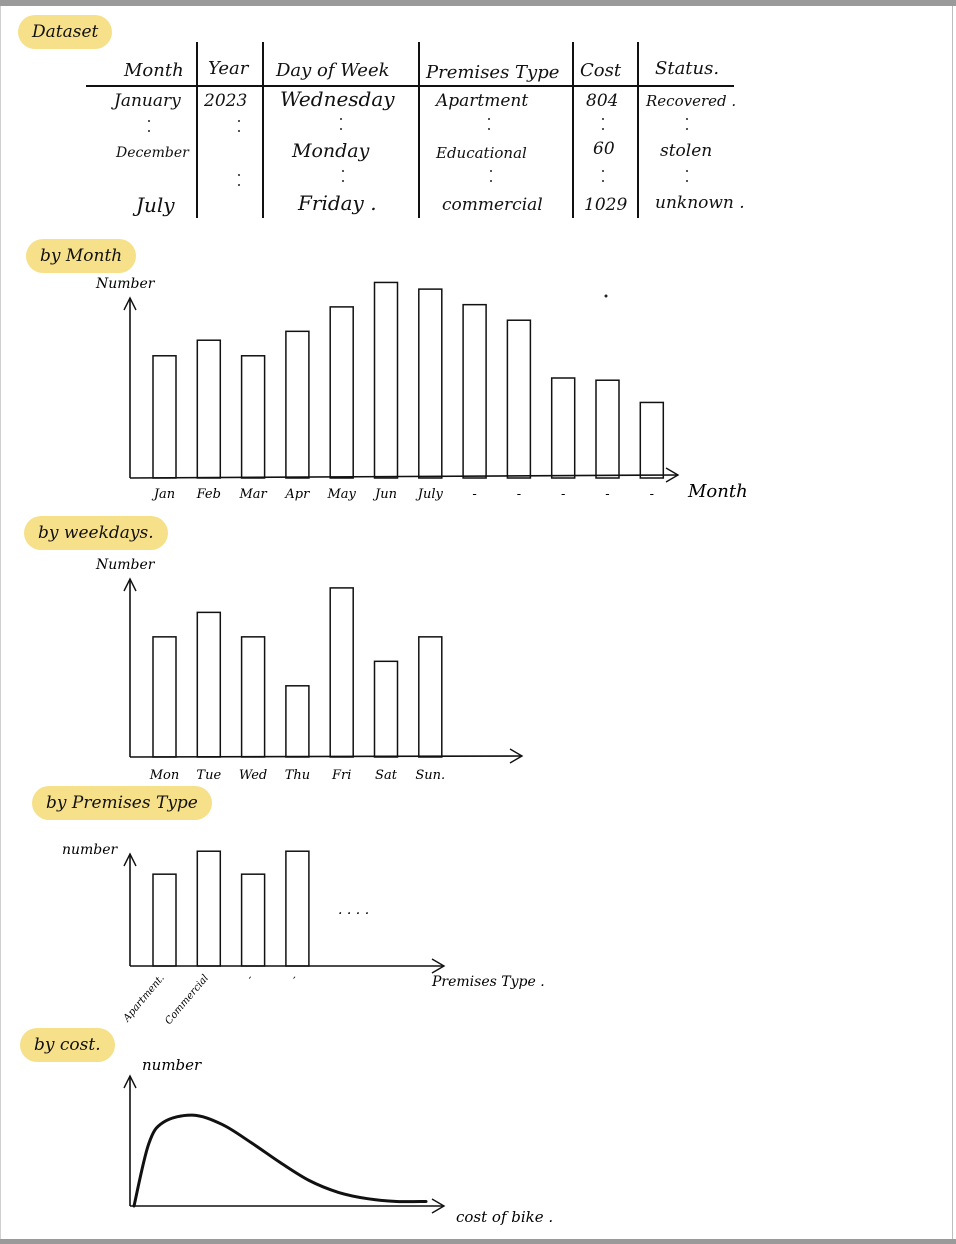  Describe the element at coordinates (700, 203) in the screenshot. I see `table-cell: unknown .` at that location.